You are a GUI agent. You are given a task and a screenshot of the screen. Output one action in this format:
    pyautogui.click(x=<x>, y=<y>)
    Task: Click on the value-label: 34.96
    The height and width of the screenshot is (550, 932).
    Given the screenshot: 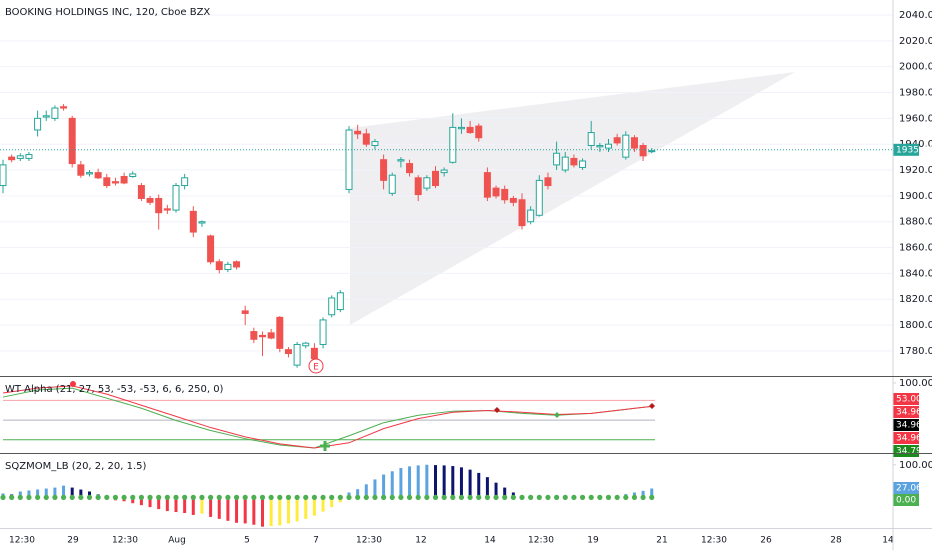 What is the action you would take?
    pyautogui.click(x=909, y=439)
    